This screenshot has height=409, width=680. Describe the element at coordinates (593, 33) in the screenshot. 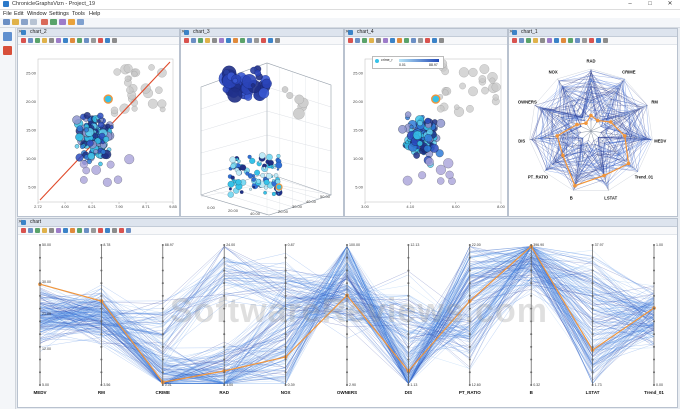

I see `panel-tab: chart_1 ✕` at that location.